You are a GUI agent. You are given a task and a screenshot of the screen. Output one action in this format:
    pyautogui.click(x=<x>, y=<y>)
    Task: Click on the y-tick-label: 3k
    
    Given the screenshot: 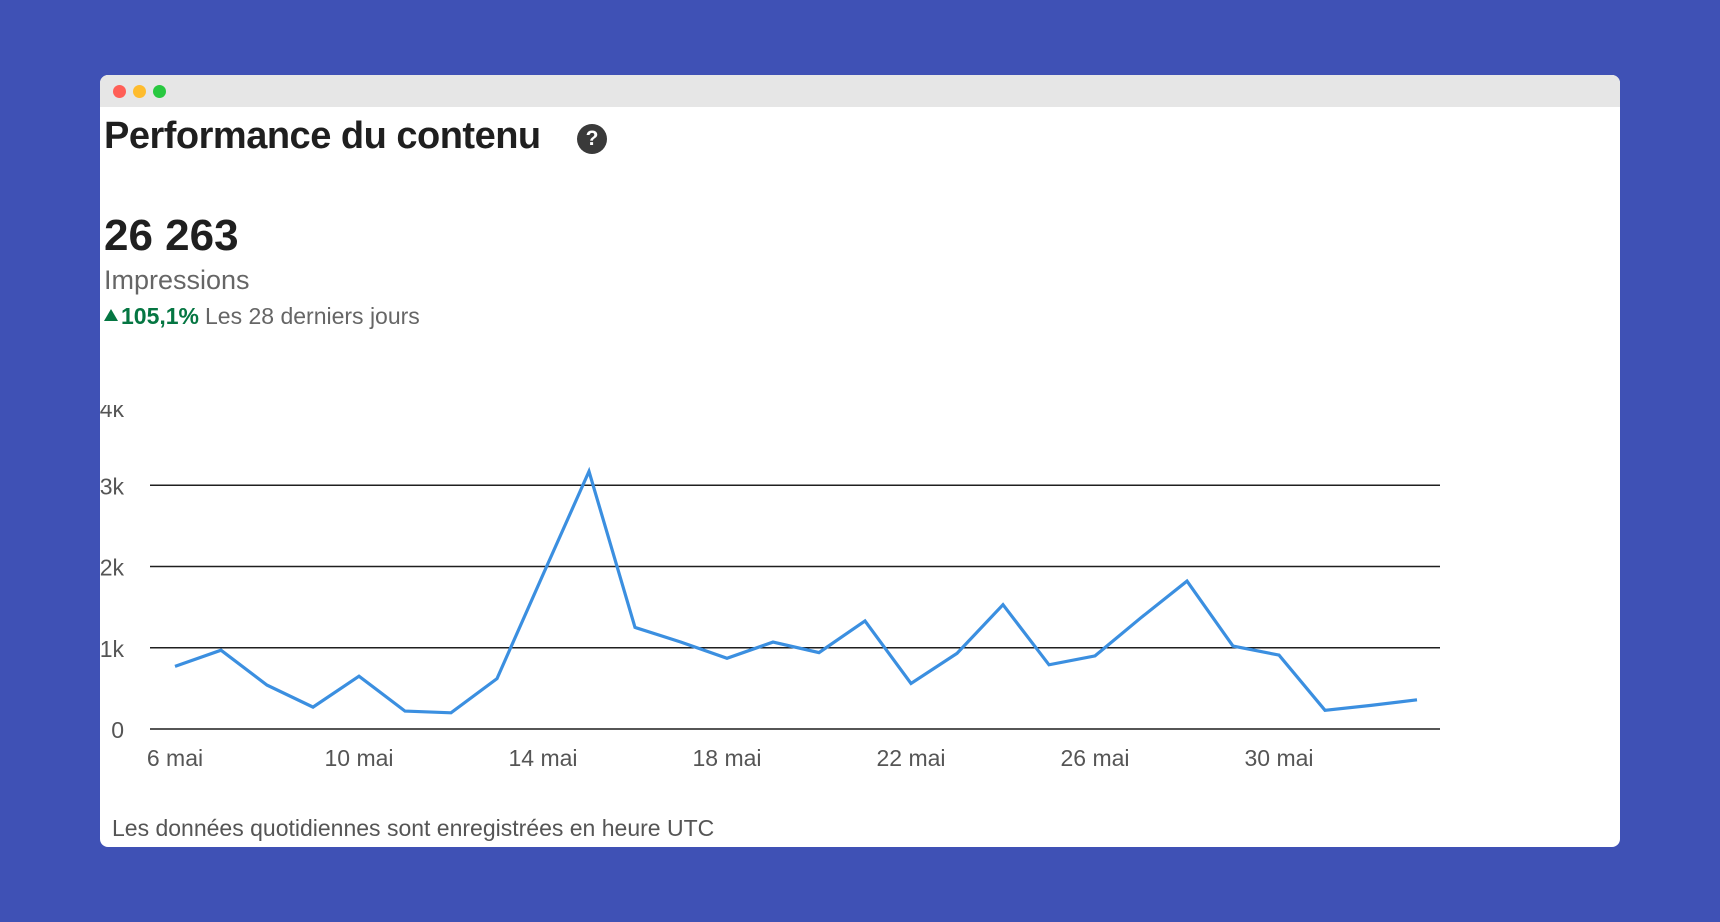 What is the action you would take?
    pyautogui.click(x=112, y=486)
    